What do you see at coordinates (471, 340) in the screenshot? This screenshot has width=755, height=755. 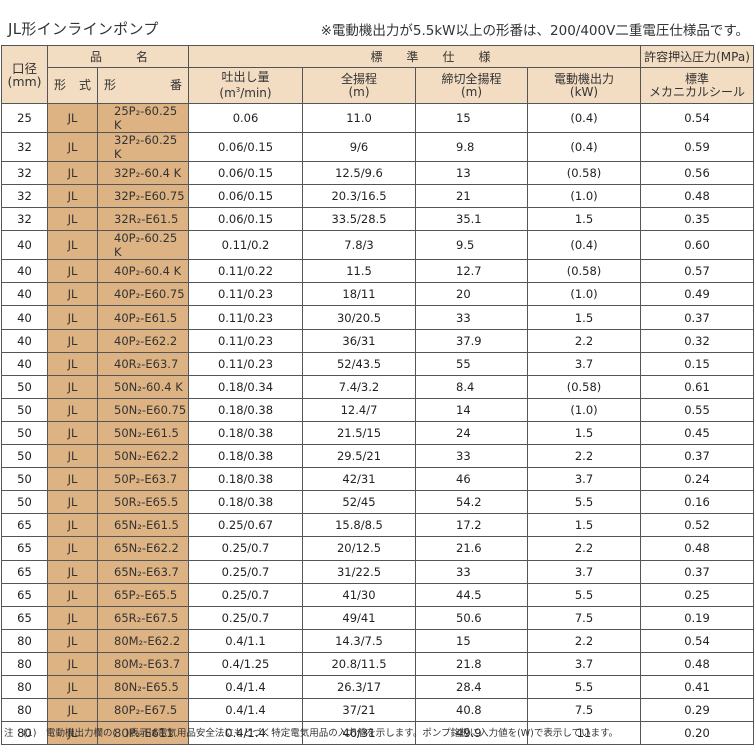 I see `cell-shutoff-head: 37.9` at bounding box center [471, 340].